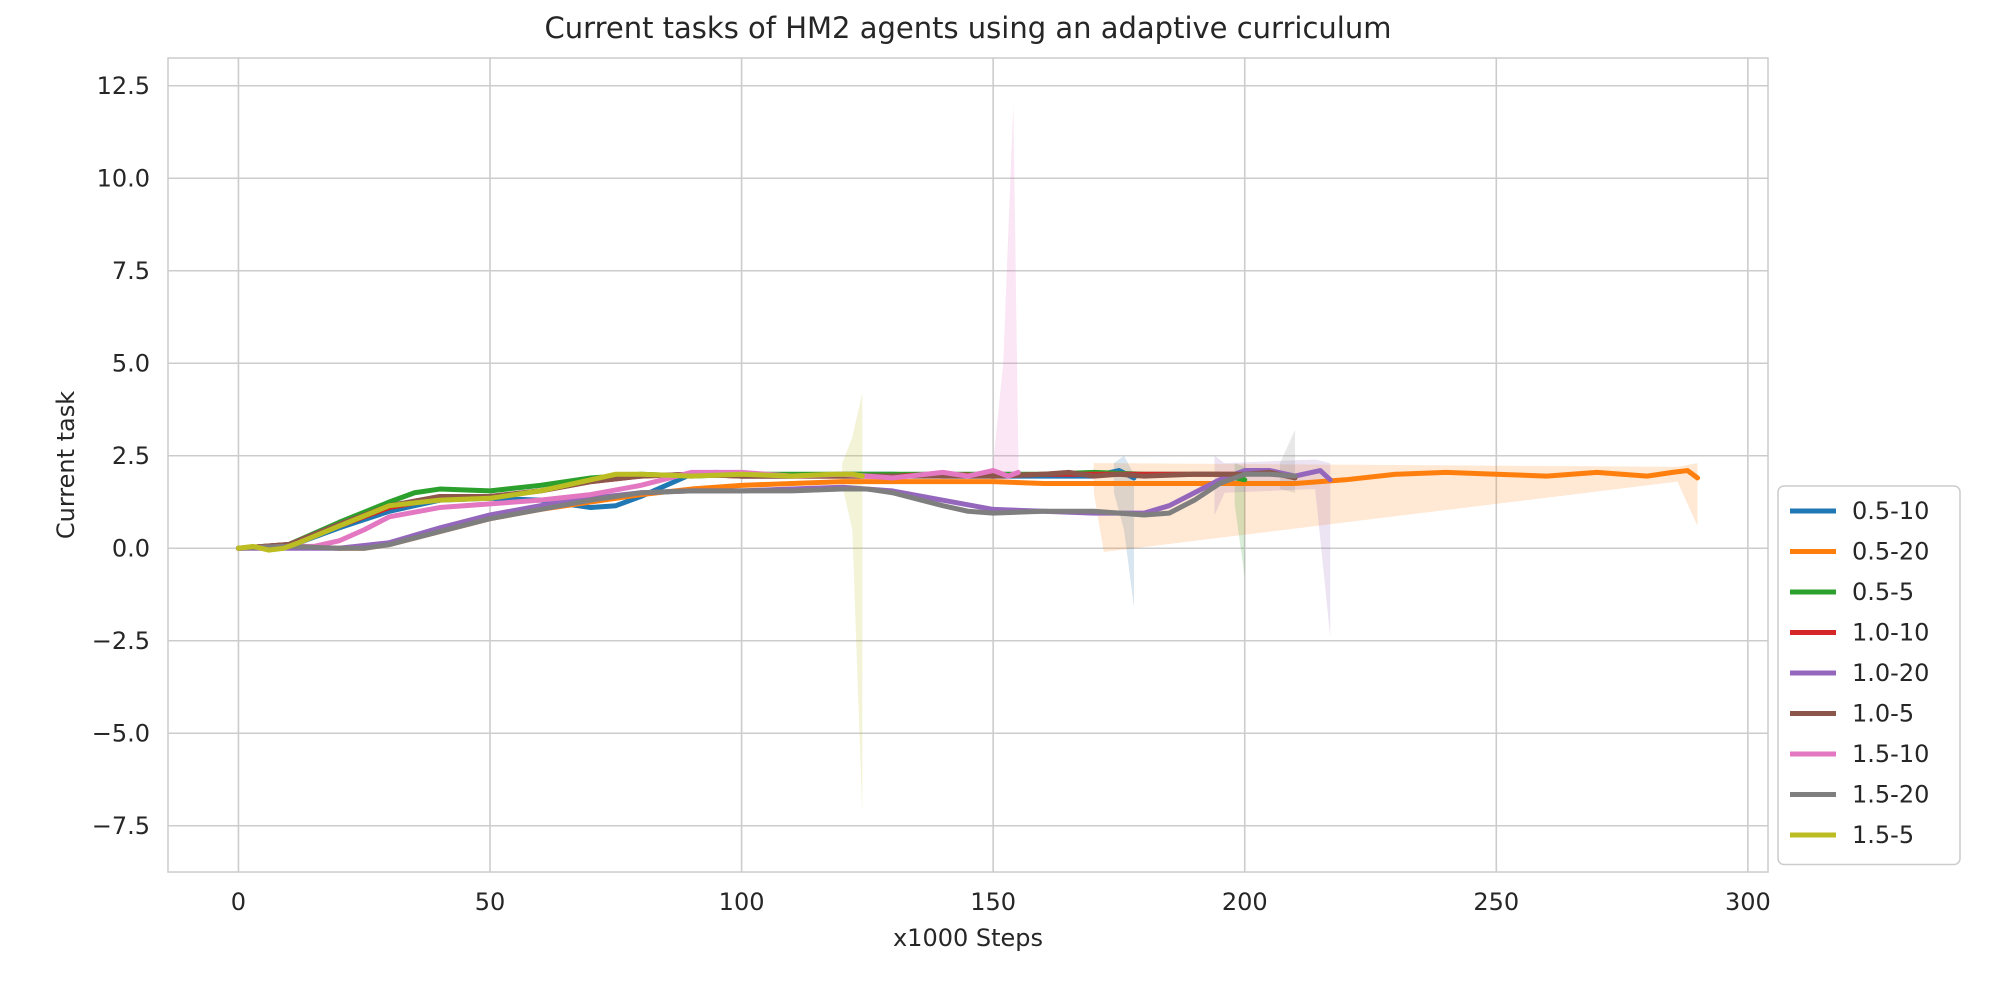 The height and width of the screenshot is (1000, 2000). What do you see at coordinates (123, 86) in the screenshot?
I see `y-tick-label: 12.5` at bounding box center [123, 86].